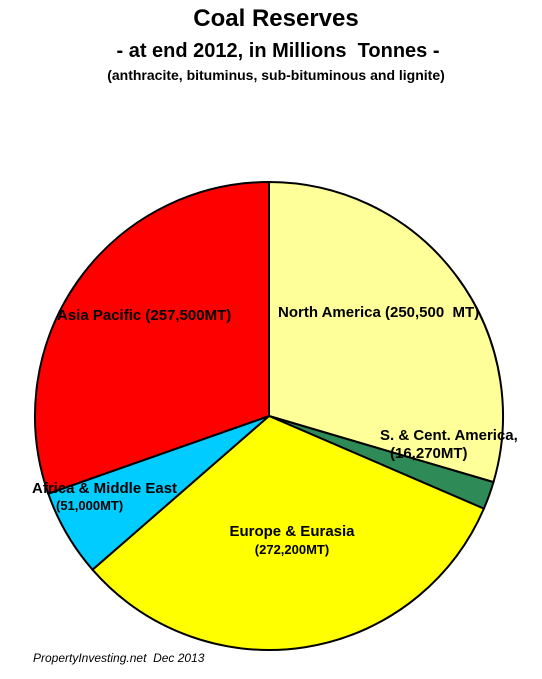 The height and width of the screenshot is (679, 542). Describe the element at coordinates (275, 18) in the screenshot. I see `chart-title: Coal Reserves` at that location.